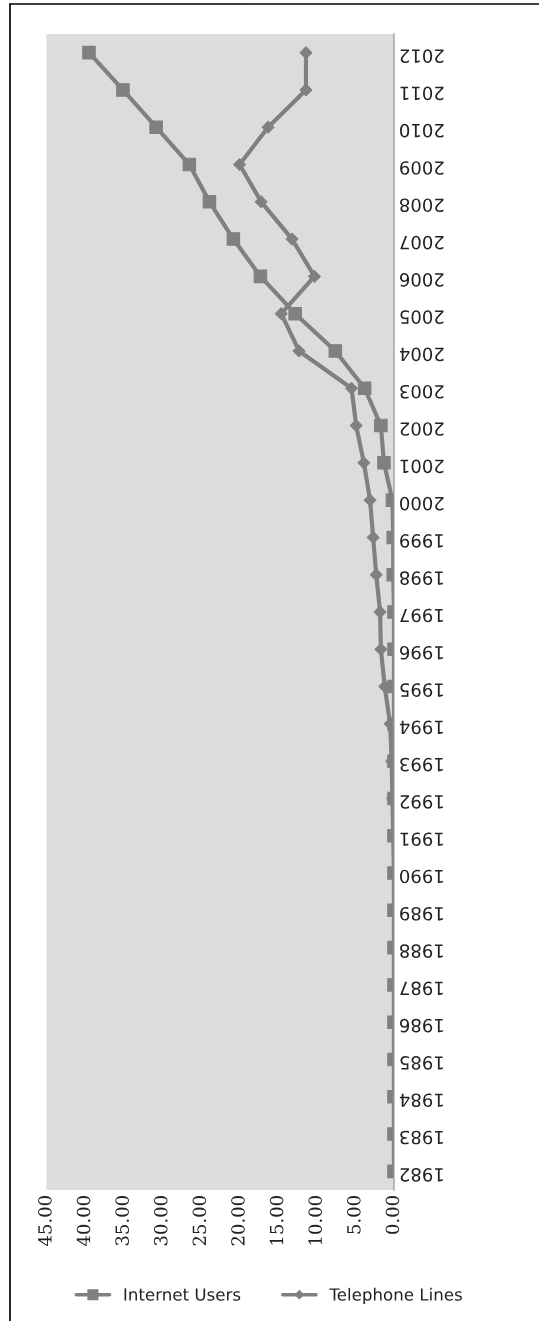 This screenshot has height=1321, width=539. Describe the element at coordinates (422, 466) in the screenshot. I see `y-tick-label: 2001` at that location.